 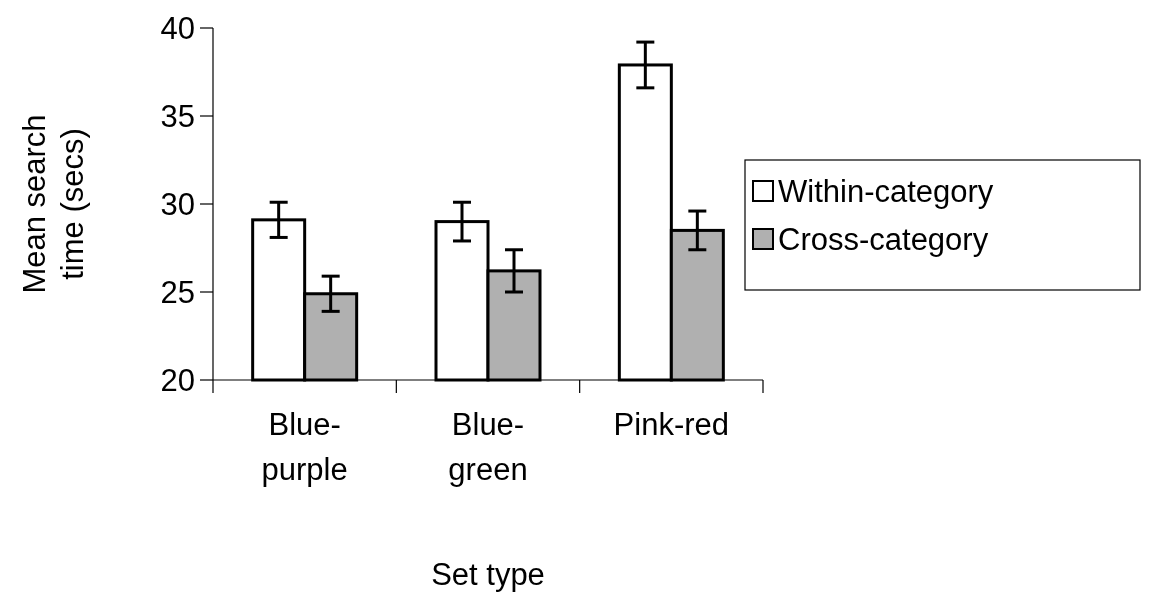 What do you see at coordinates (177, 380) in the screenshot?
I see `y-tick-label: 20` at bounding box center [177, 380].